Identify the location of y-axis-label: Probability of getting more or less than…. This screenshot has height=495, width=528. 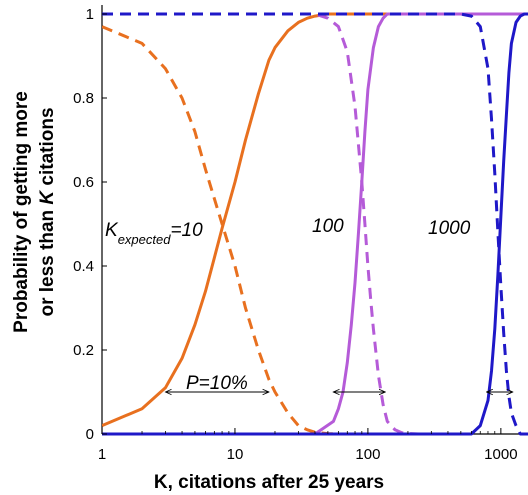
(34, 212).